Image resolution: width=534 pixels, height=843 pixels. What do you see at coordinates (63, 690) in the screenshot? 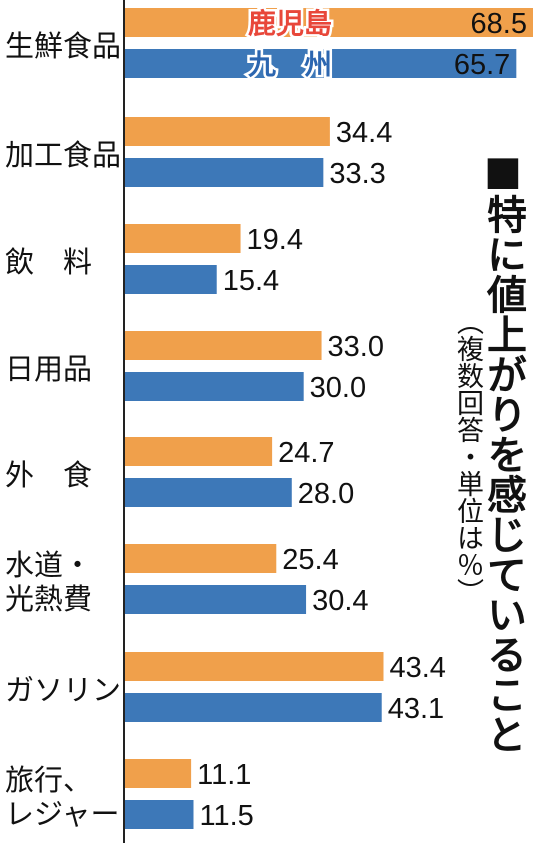
I see `category-label: ガソリン` at bounding box center [63, 690].